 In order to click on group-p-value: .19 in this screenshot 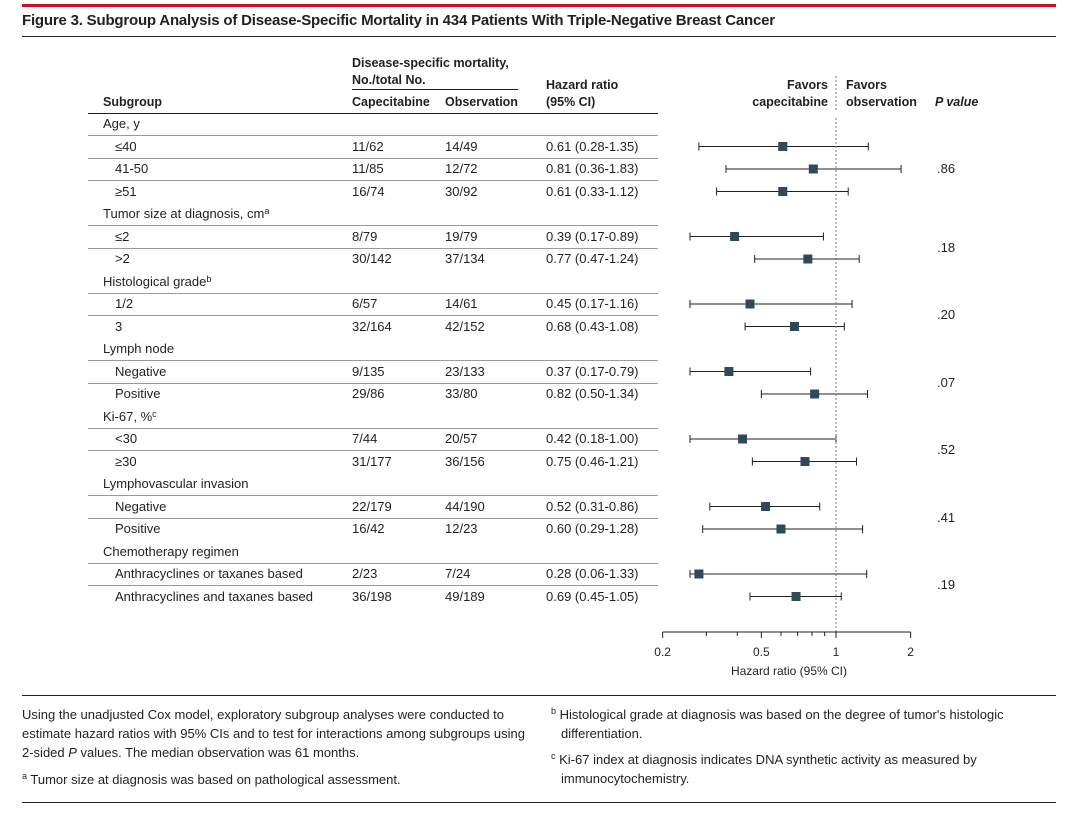, I will do `click(946, 585)`.